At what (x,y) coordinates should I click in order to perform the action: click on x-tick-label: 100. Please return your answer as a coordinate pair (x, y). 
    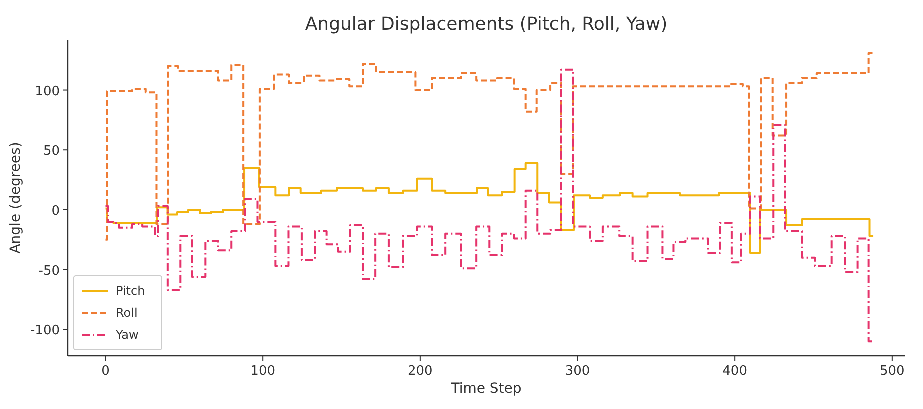
    Looking at the image, I should click on (263, 371).